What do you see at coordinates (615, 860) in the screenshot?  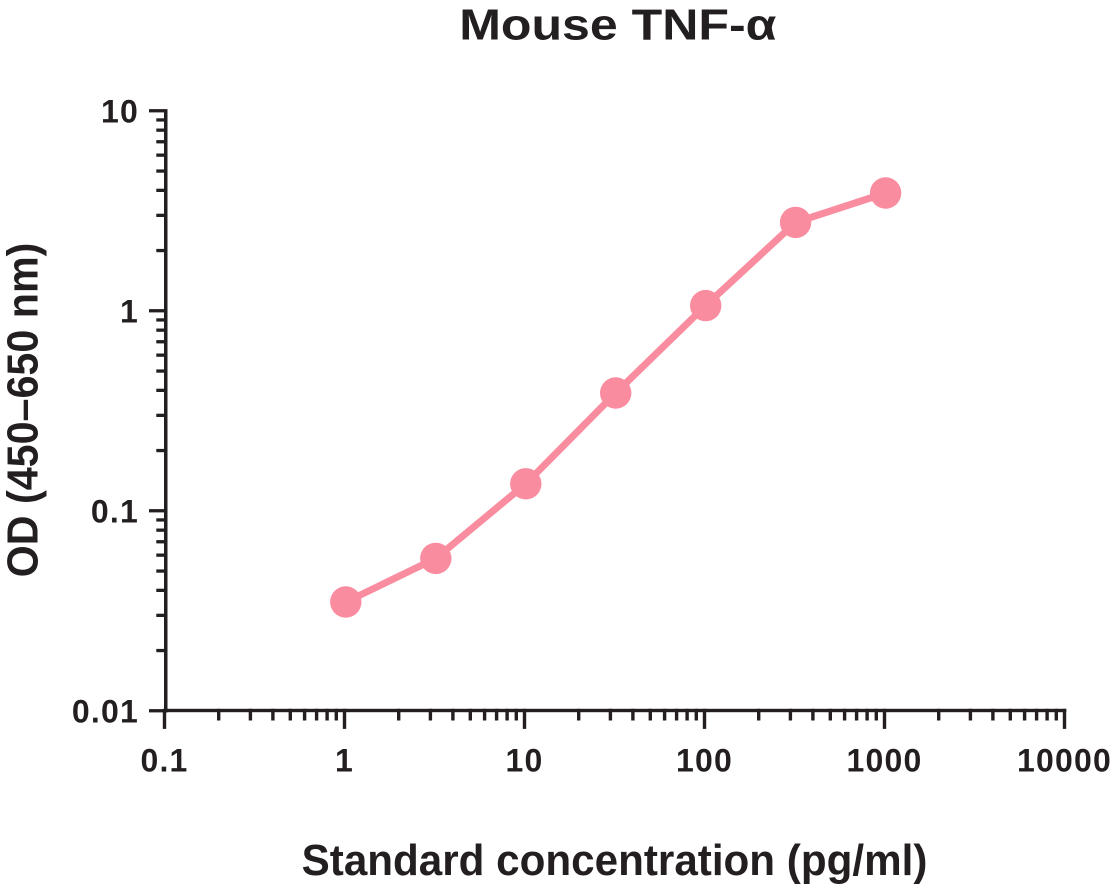 I see `svg-text: Standard concentration (pg/ml)` at bounding box center [615, 860].